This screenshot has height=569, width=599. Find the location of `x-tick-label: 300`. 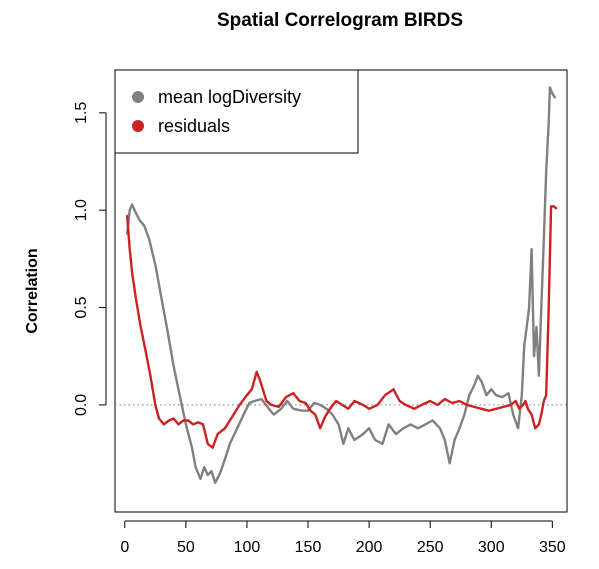

x-tick-label: 300 is located at coordinates (491, 547).